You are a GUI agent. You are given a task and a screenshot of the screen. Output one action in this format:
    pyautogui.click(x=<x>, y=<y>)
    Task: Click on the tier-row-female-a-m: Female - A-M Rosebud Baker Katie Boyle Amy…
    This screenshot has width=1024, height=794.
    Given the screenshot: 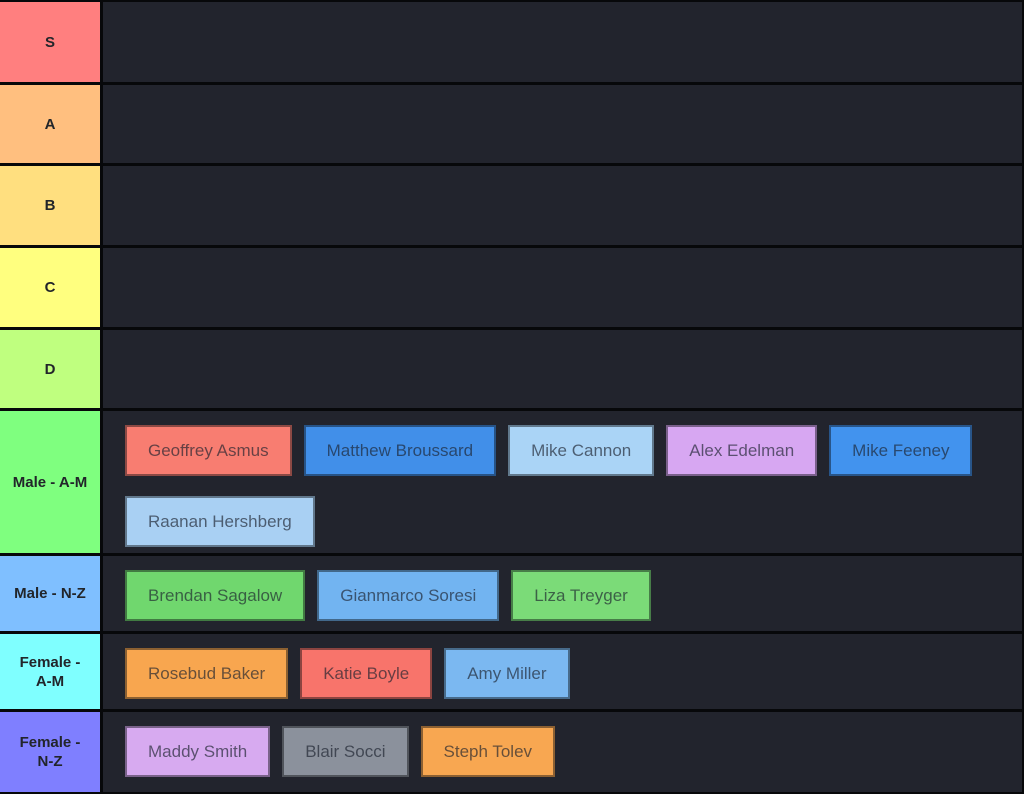 What is the action you would take?
    pyautogui.click(x=511, y=671)
    